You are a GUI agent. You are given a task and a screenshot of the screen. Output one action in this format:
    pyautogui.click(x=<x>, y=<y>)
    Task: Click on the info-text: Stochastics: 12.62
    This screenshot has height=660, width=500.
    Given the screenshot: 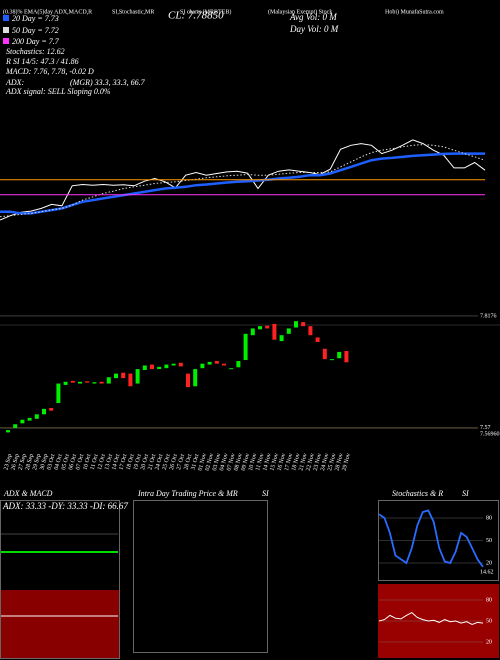 What is the action you would take?
    pyautogui.click(x=35, y=51)
    